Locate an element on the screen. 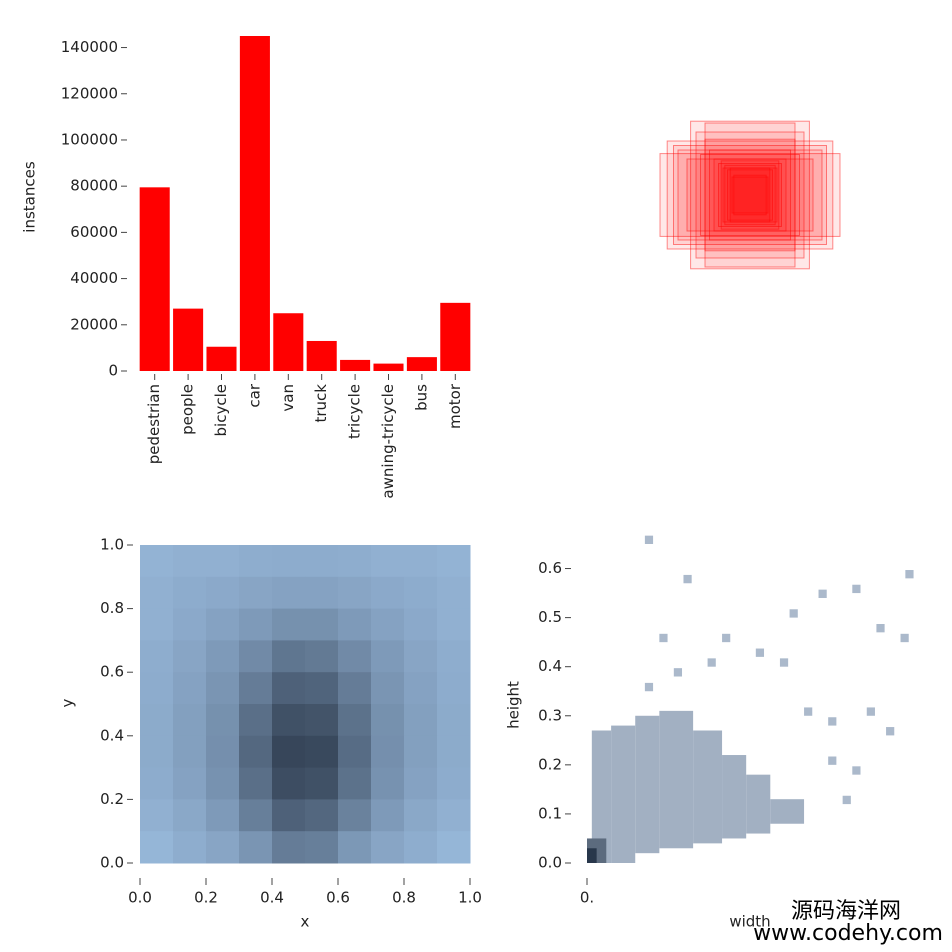 Image resolution: width=952 pixels, height=952 pixels. x-tick-label: 0.4 is located at coordinates (272, 898).